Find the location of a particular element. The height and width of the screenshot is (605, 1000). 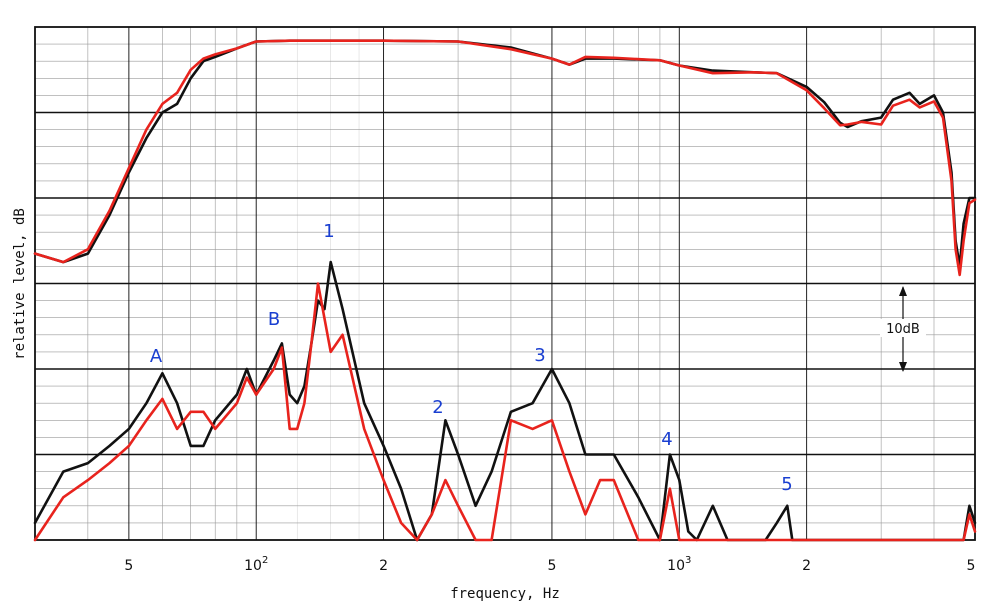

peak-label-a: A is located at coordinates (156, 356).